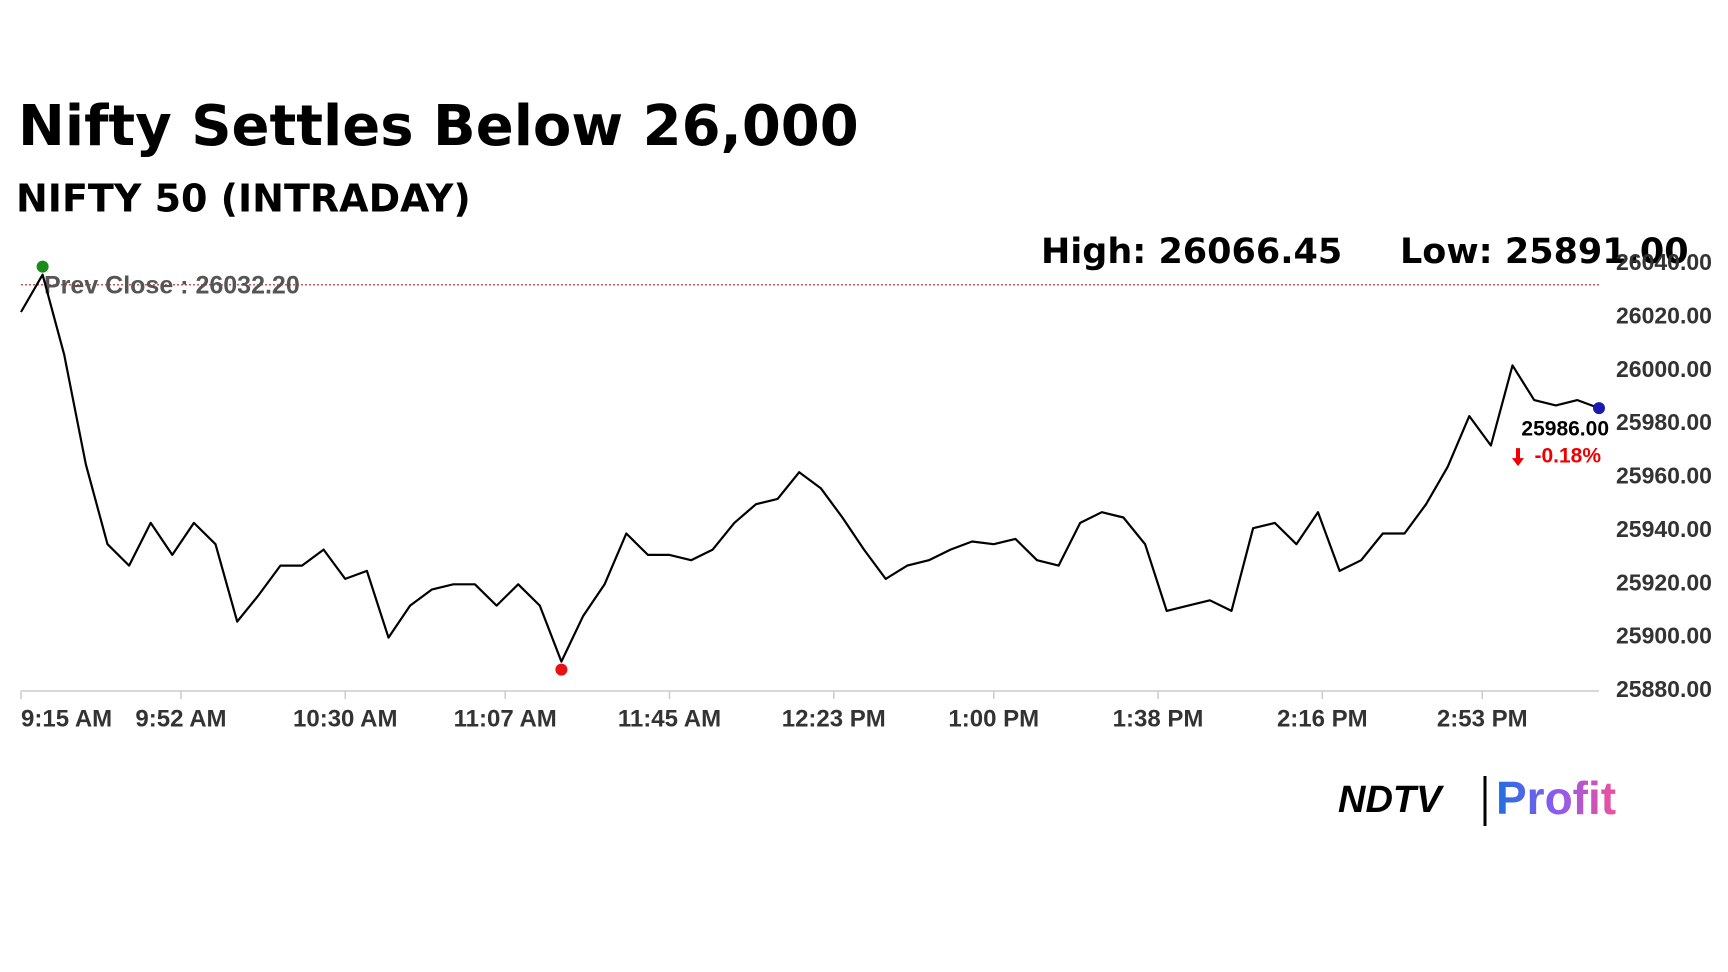  I want to click on x-tick-label: 2:16 PM, so click(1322, 718).